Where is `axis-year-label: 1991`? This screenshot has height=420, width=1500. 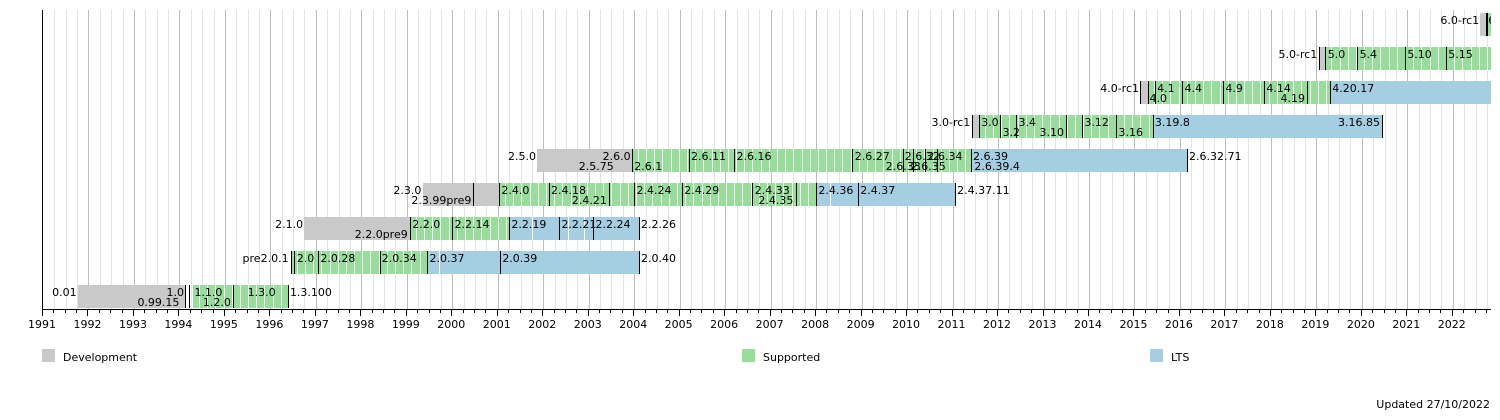 axis-year-label: 1991 is located at coordinates (42, 324).